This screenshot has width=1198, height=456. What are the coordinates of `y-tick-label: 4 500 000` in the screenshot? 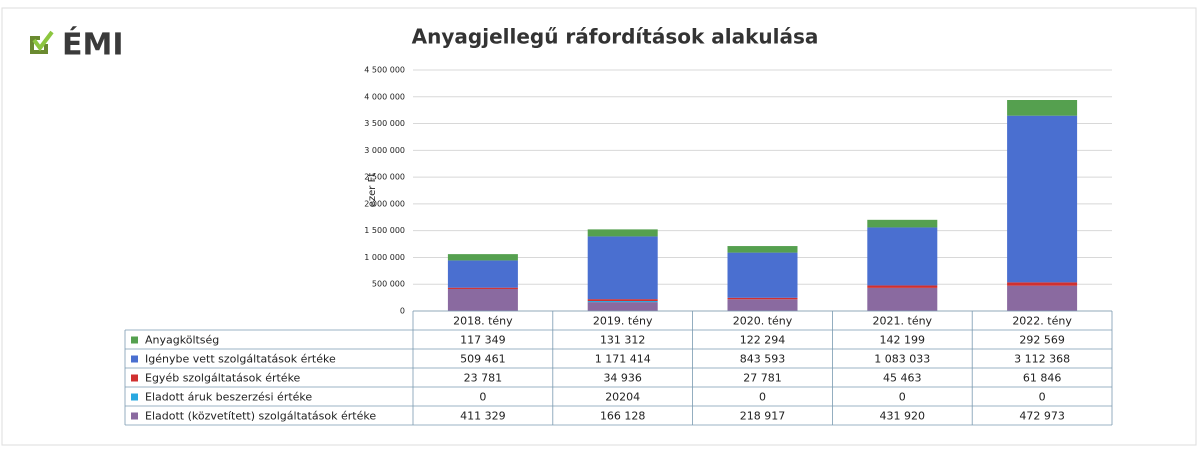 It's located at (384, 70).